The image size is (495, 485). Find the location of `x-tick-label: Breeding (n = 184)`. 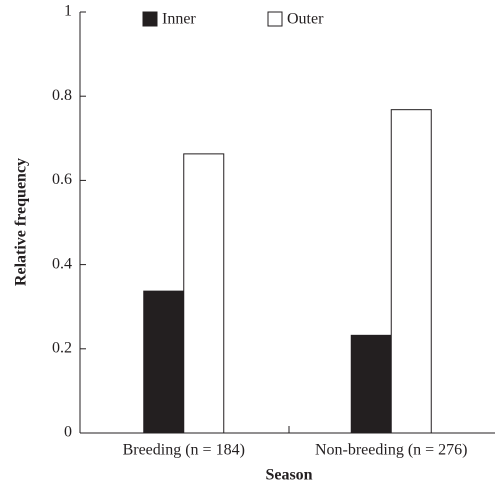

x-tick-label: Breeding (n = 184) is located at coordinates (184, 450).